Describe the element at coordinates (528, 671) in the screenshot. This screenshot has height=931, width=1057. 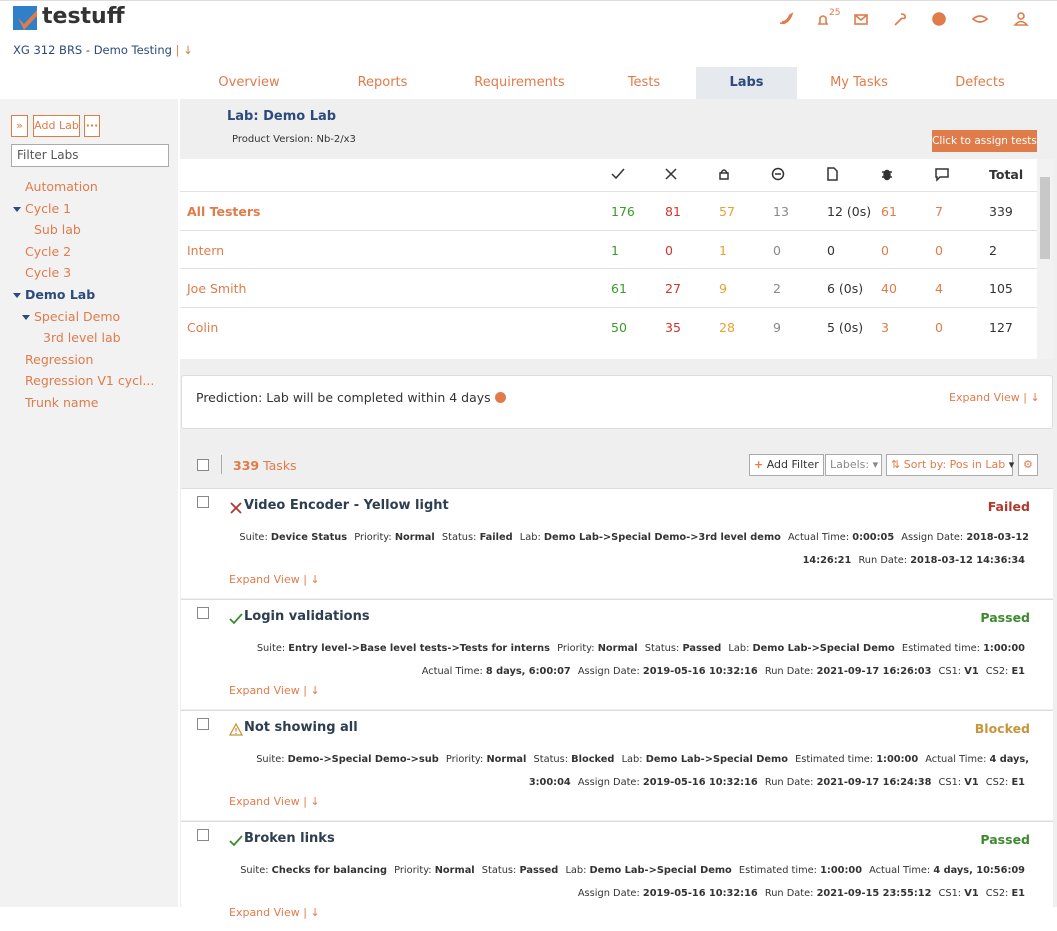
I see `field-value: 8 days, 6:00:07` at that location.